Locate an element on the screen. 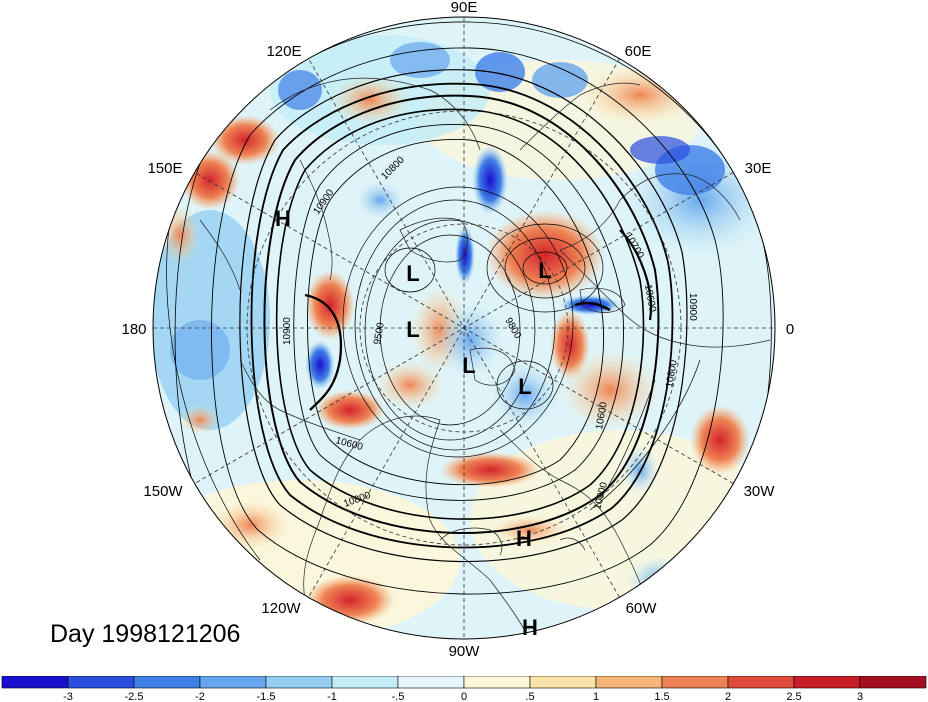  colorbar-tick-label: -1 is located at coordinates (332, 696).